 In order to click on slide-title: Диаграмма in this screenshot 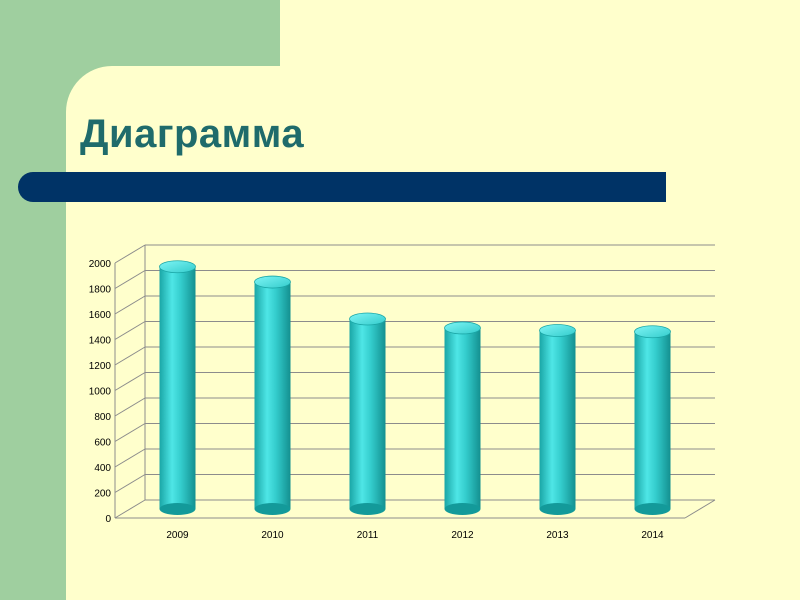, I will do `click(192, 134)`.